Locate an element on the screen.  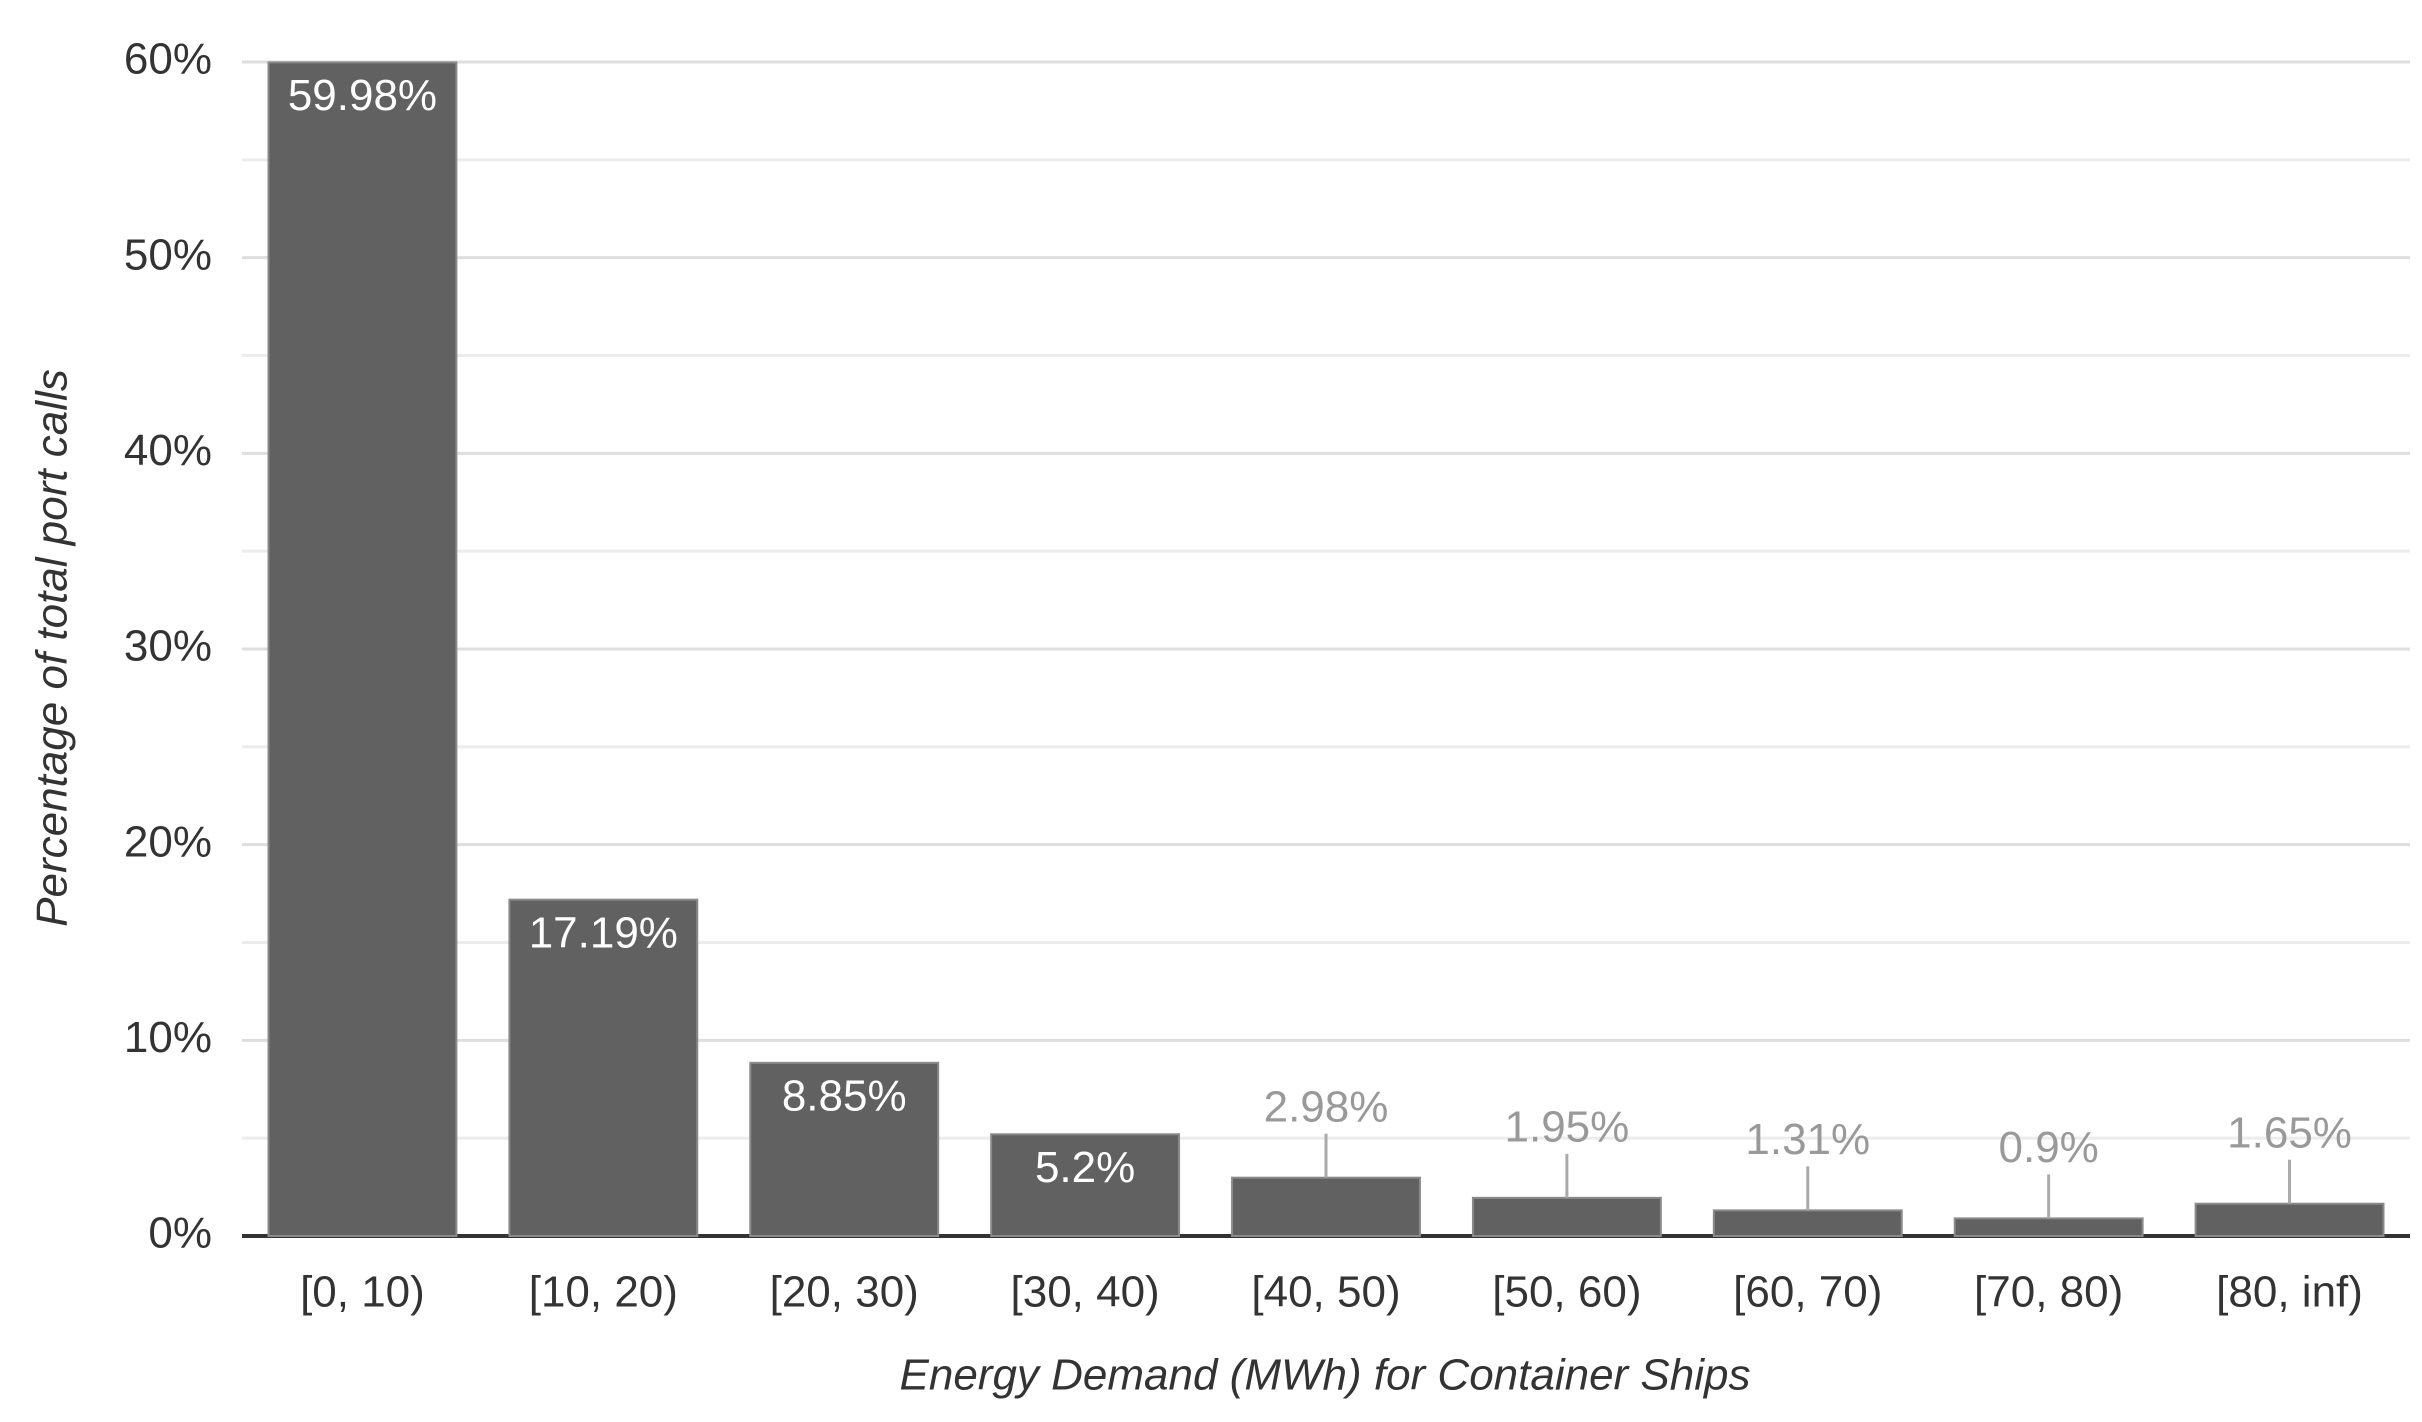
x-tick-label: [30, 40) is located at coordinates (1085, 1292).